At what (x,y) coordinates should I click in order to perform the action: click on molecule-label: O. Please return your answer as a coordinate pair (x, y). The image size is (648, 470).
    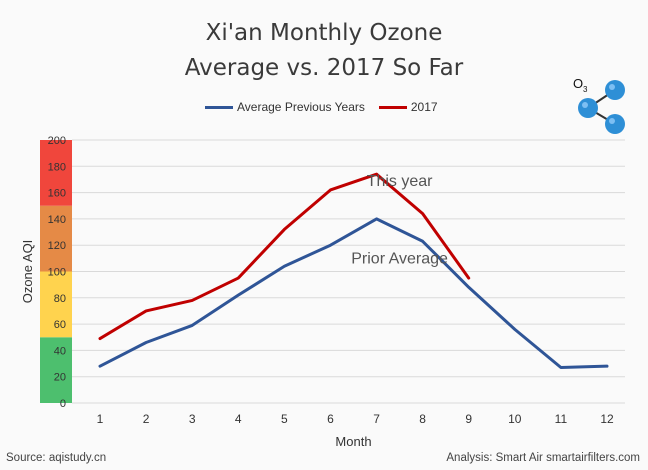
    Looking at the image, I should click on (578, 83).